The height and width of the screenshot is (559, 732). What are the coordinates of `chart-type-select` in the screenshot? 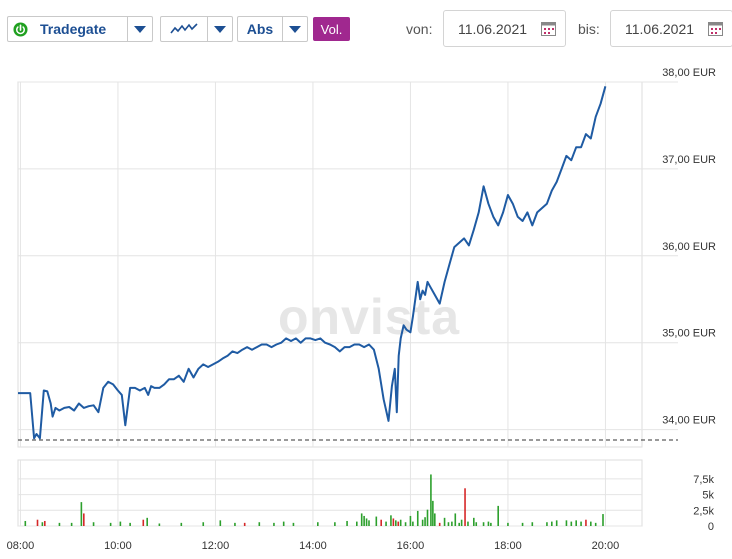 It's located at (196, 29).